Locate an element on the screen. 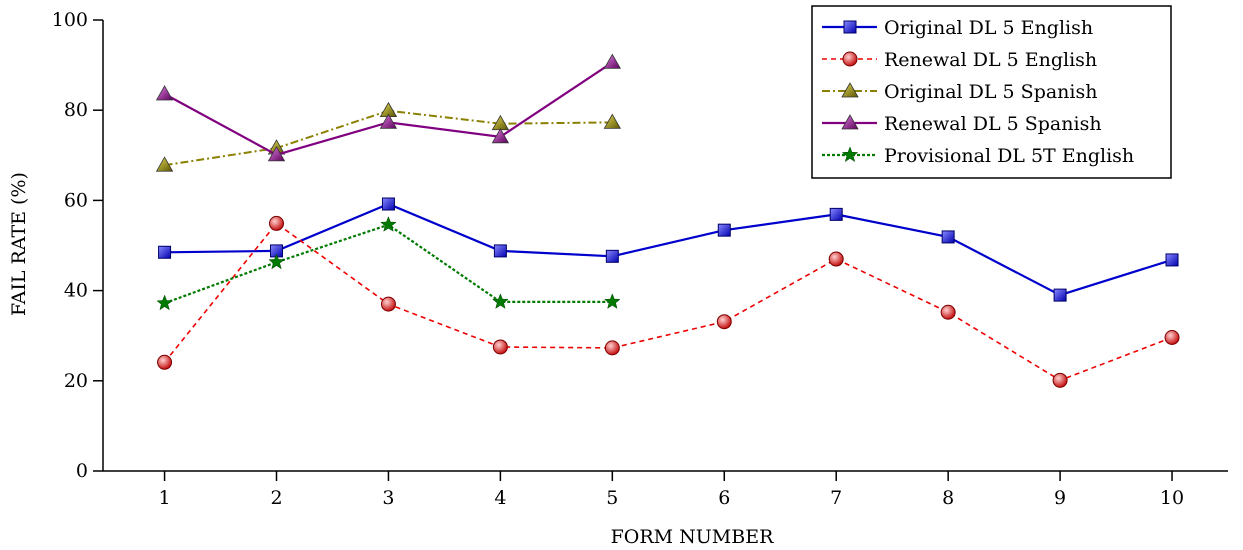  legend-label: Original DL 5 English is located at coordinates (988, 28).